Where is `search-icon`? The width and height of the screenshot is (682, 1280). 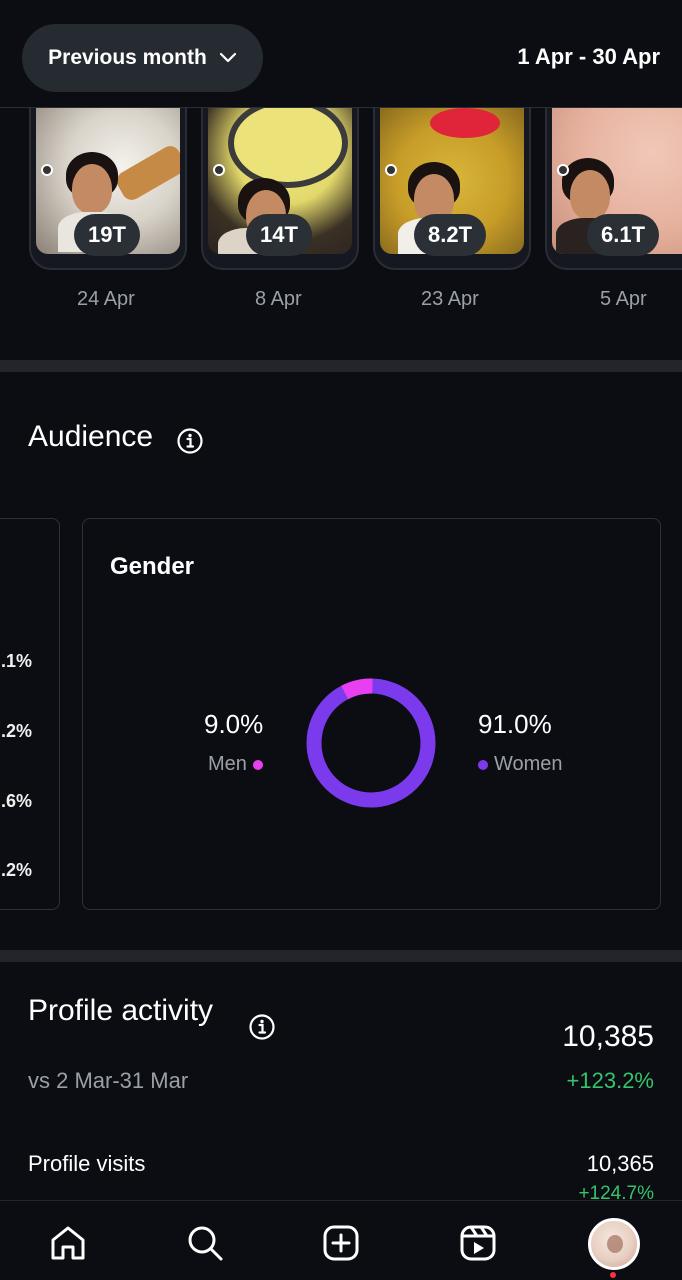 search-icon is located at coordinates (205, 1243).